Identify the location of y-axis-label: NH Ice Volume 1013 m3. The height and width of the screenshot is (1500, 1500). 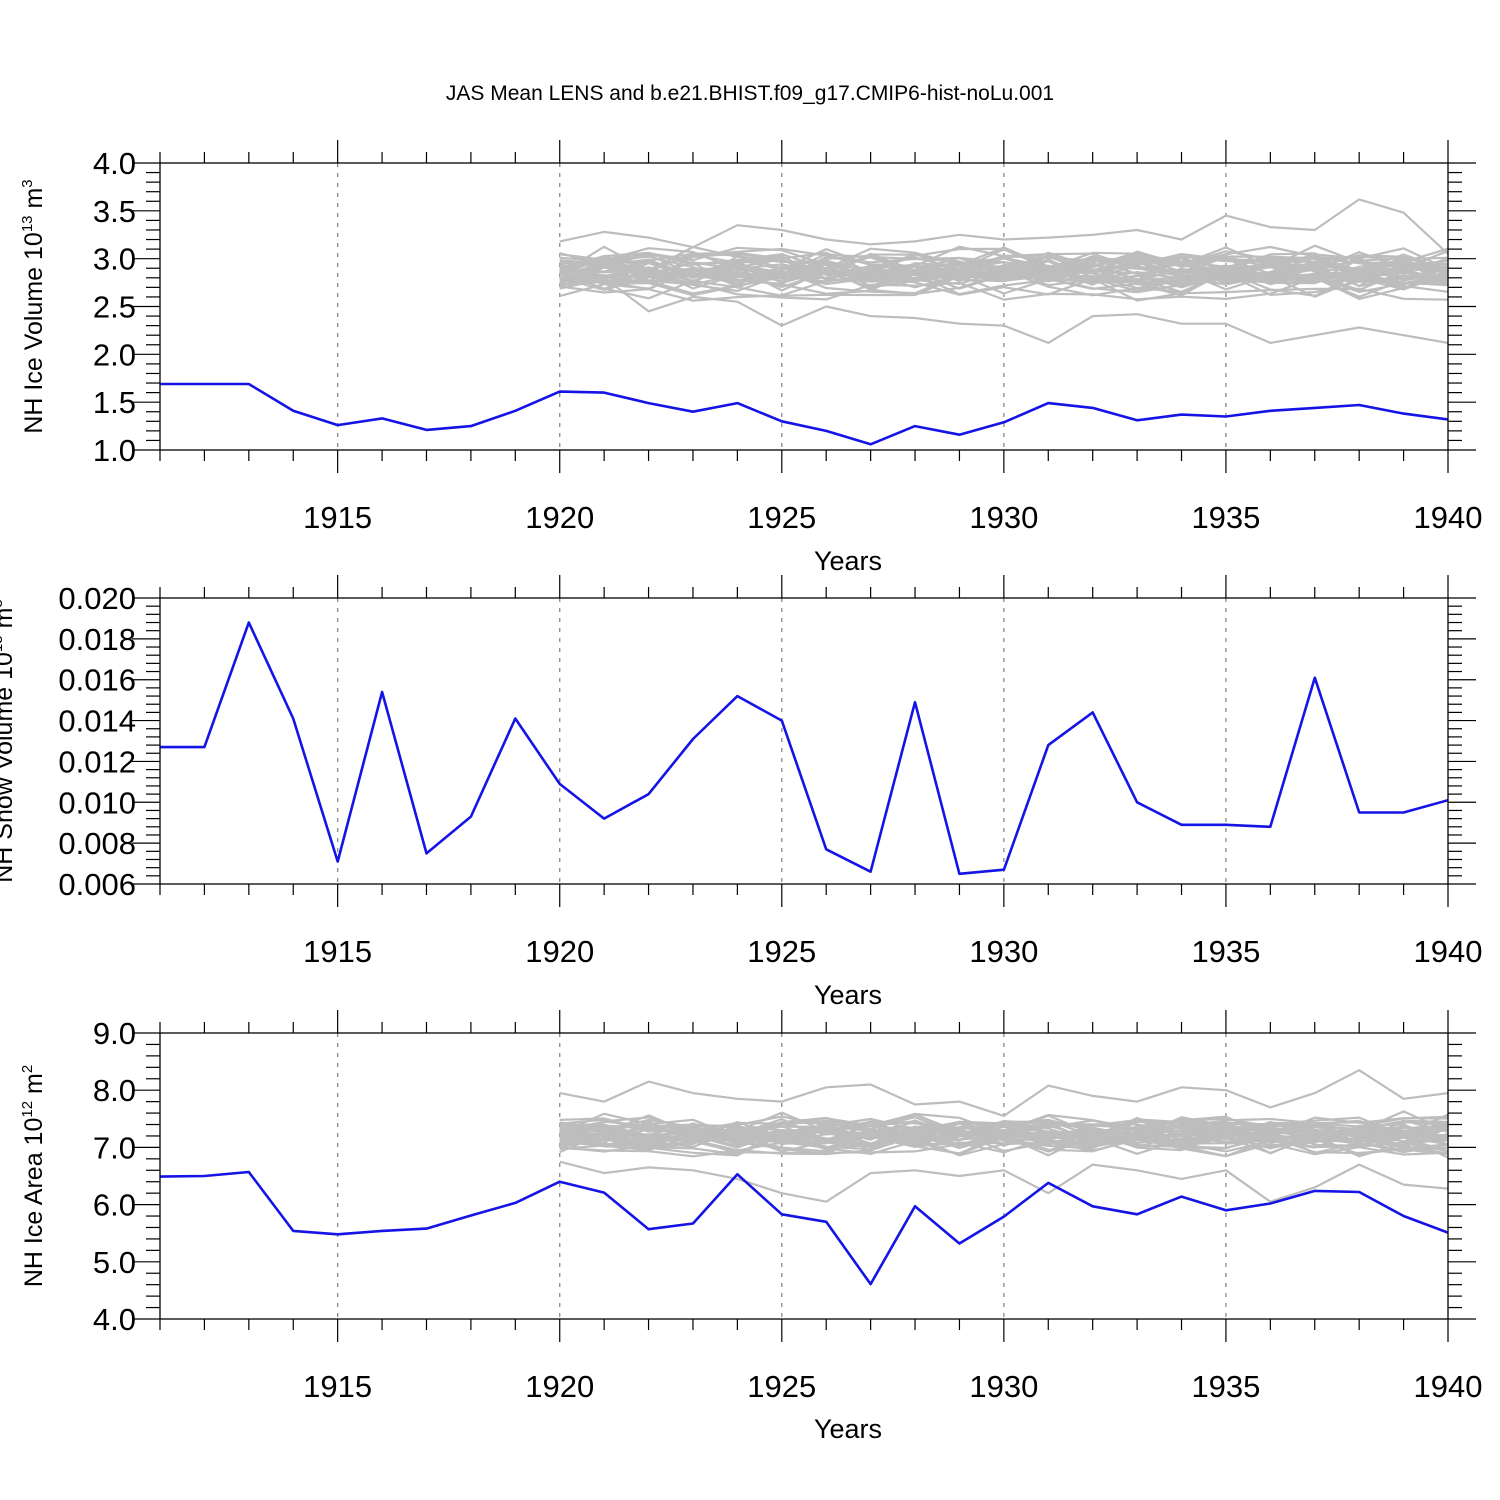
(33, 306).